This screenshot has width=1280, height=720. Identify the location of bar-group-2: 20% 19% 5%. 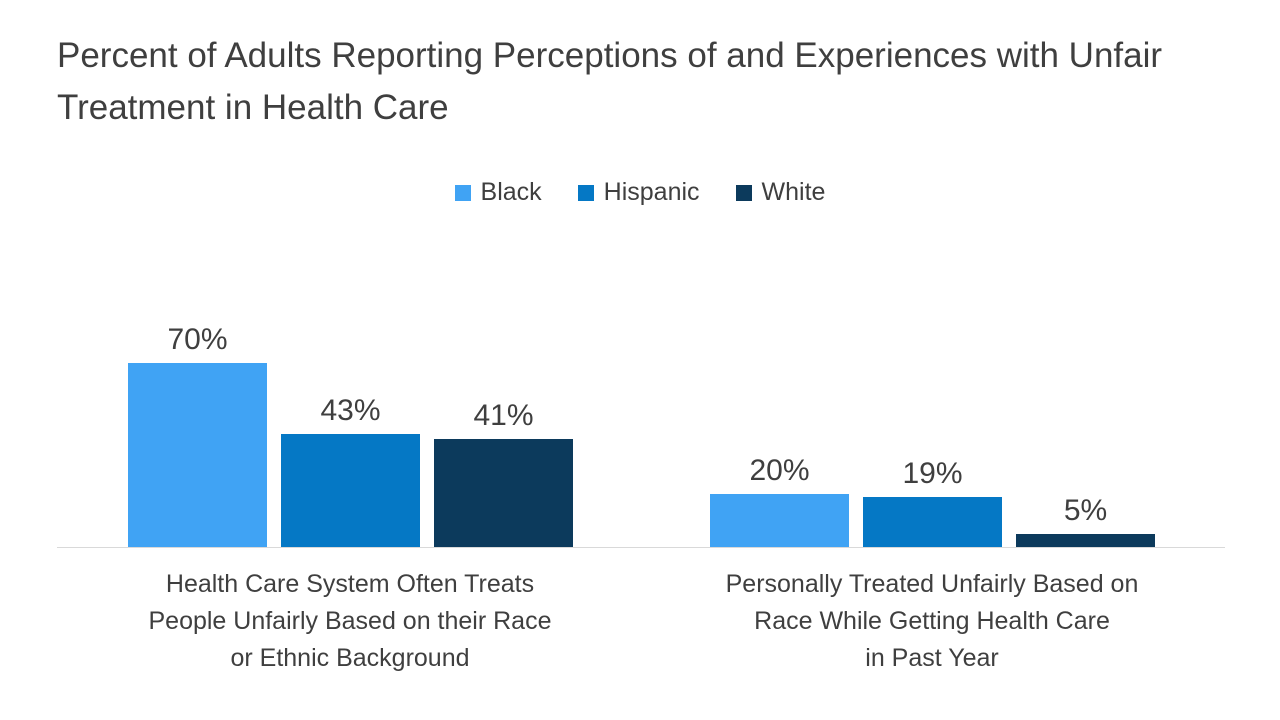
(932, 500).